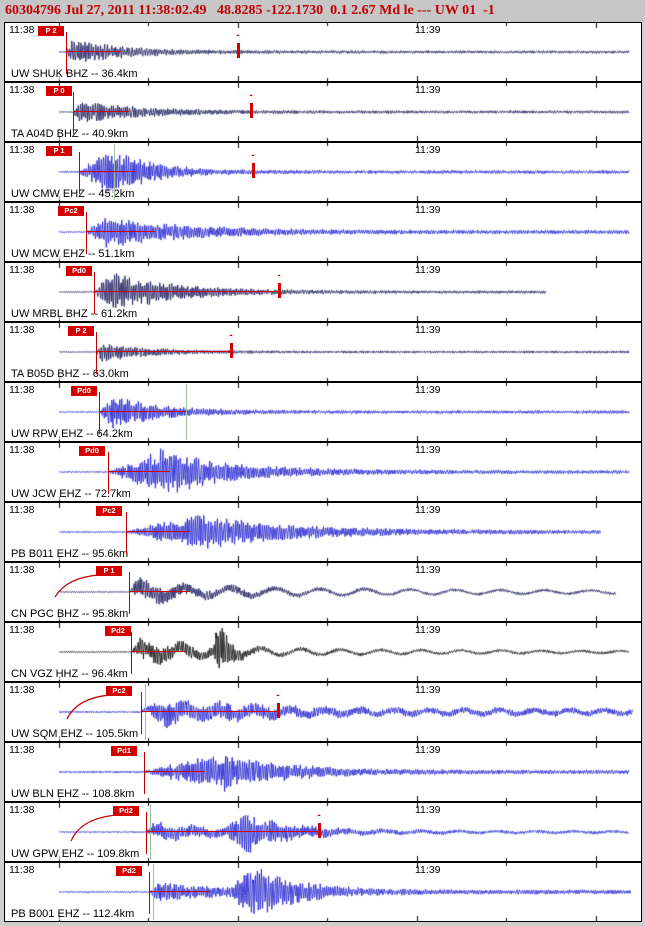  I want to click on trace-panel: Pd0 - 11:38 11:39 UW MRBL BHZ -- 61.2km, so click(323, 292).